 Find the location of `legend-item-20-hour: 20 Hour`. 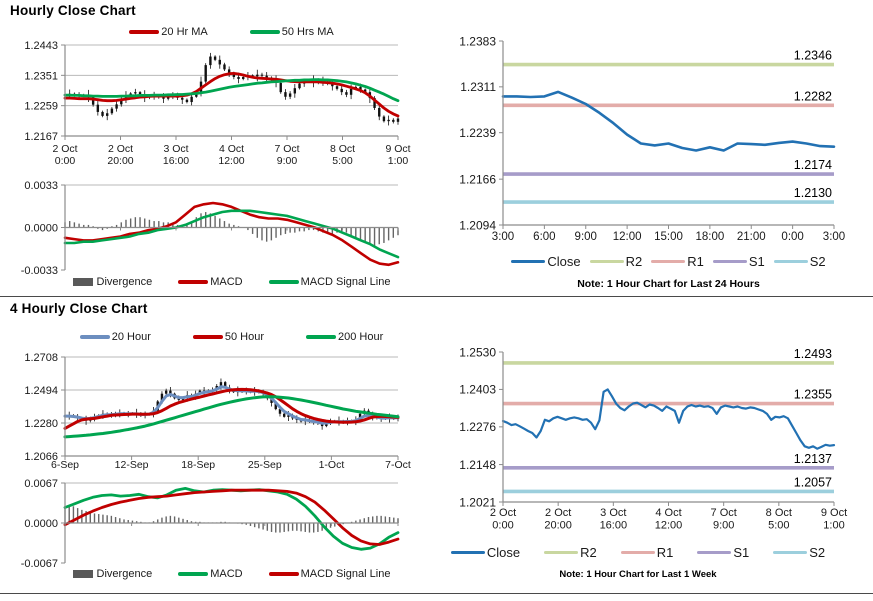

legend-item-20-hour: 20 Hour is located at coordinates (115, 337).